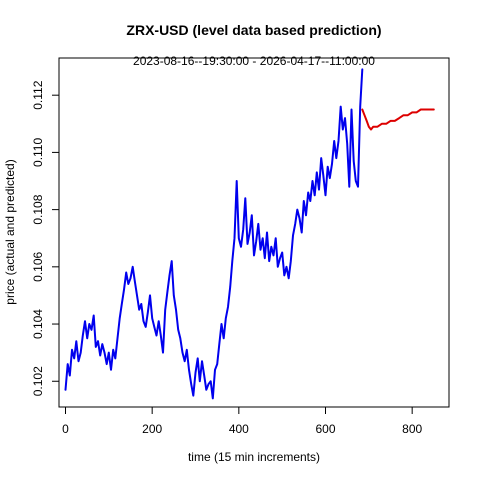 This screenshot has width=480, height=480. I want to click on y-axis-label: price (actual and predicted), so click(10, 231).